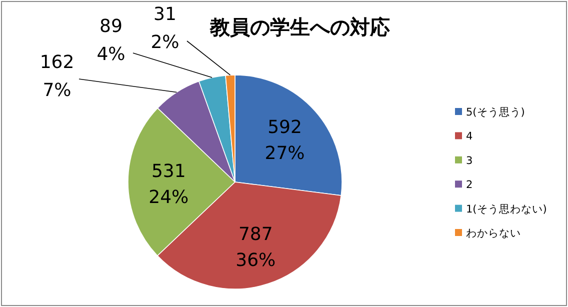 This screenshot has height=307, width=568. Describe the element at coordinates (168, 184) in the screenshot. I see `data-label: 531 24%` at that location.